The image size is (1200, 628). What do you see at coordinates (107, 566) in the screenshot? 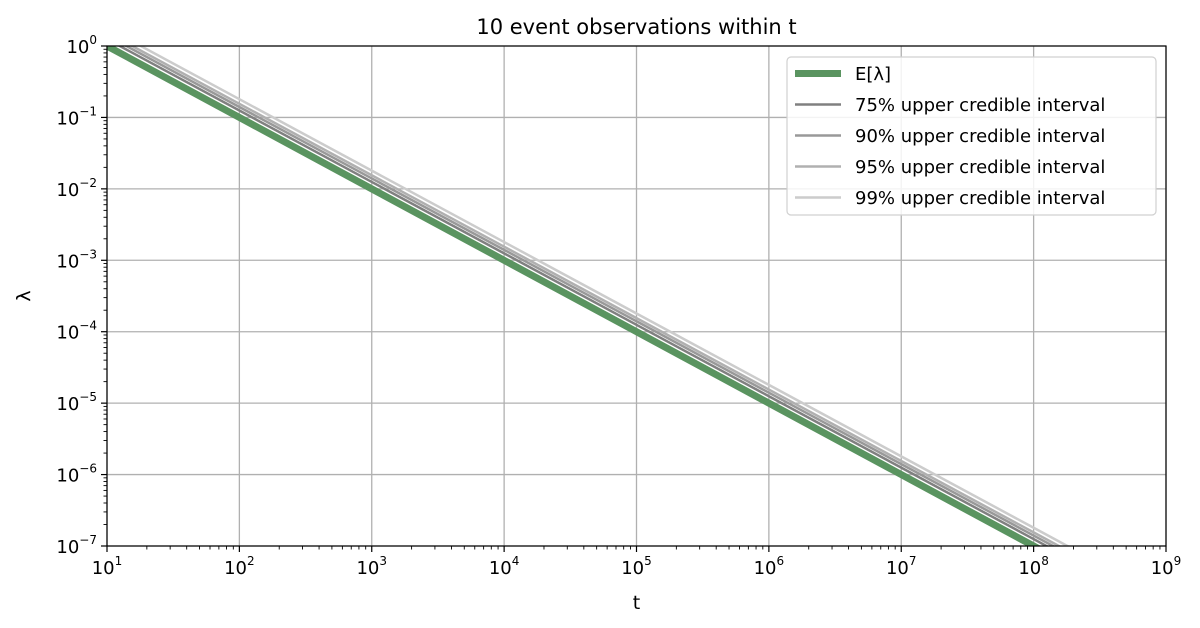
I see `x-tick-label: 10¹` at bounding box center [107, 566].